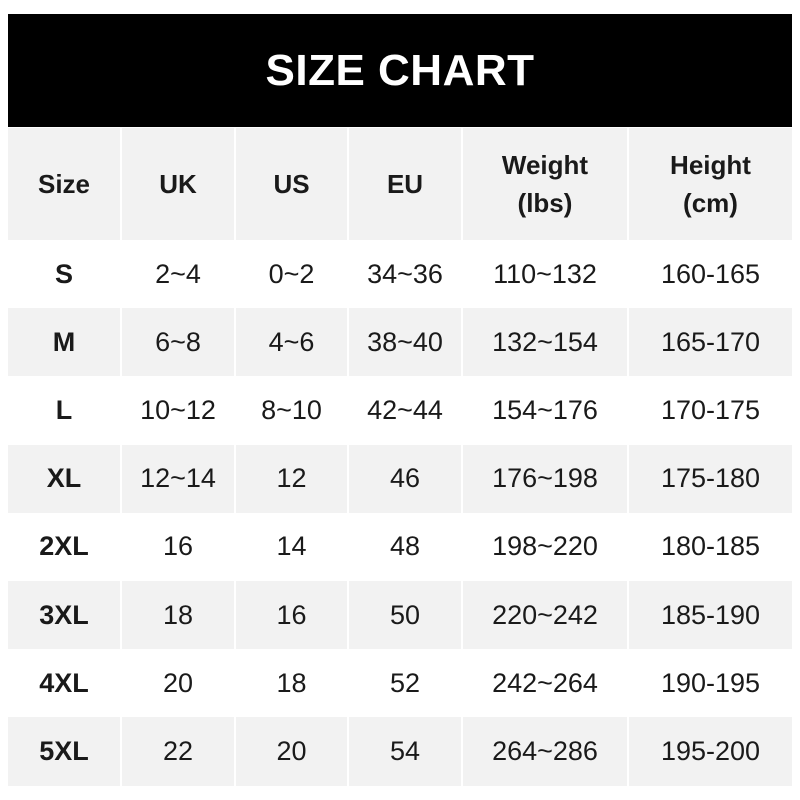 Image resolution: width=800 pixels, height=800 pixels. Describe the element at coordinates (177, 410) in the screenshot. I see `cell-uk: 10~12` at that location.